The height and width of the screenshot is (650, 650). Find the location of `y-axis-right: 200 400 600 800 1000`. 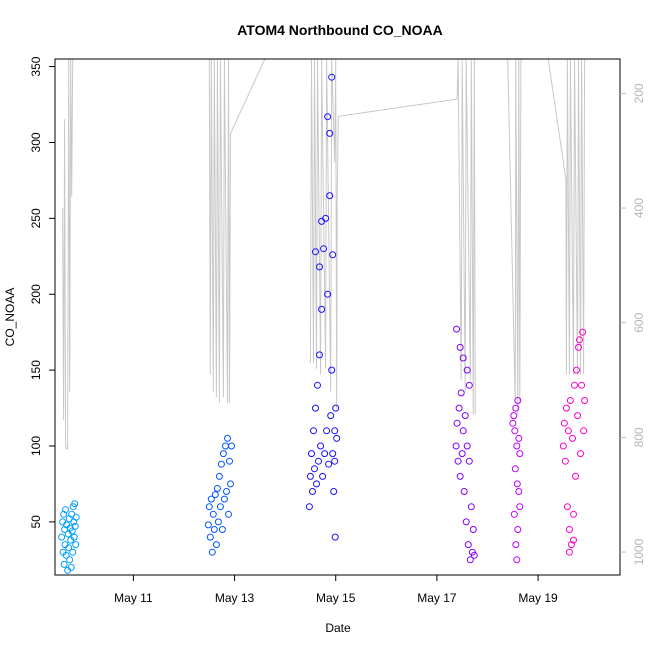

y-axis-right: 200 400 600 800 1000 is located at coordinates (633, 324).